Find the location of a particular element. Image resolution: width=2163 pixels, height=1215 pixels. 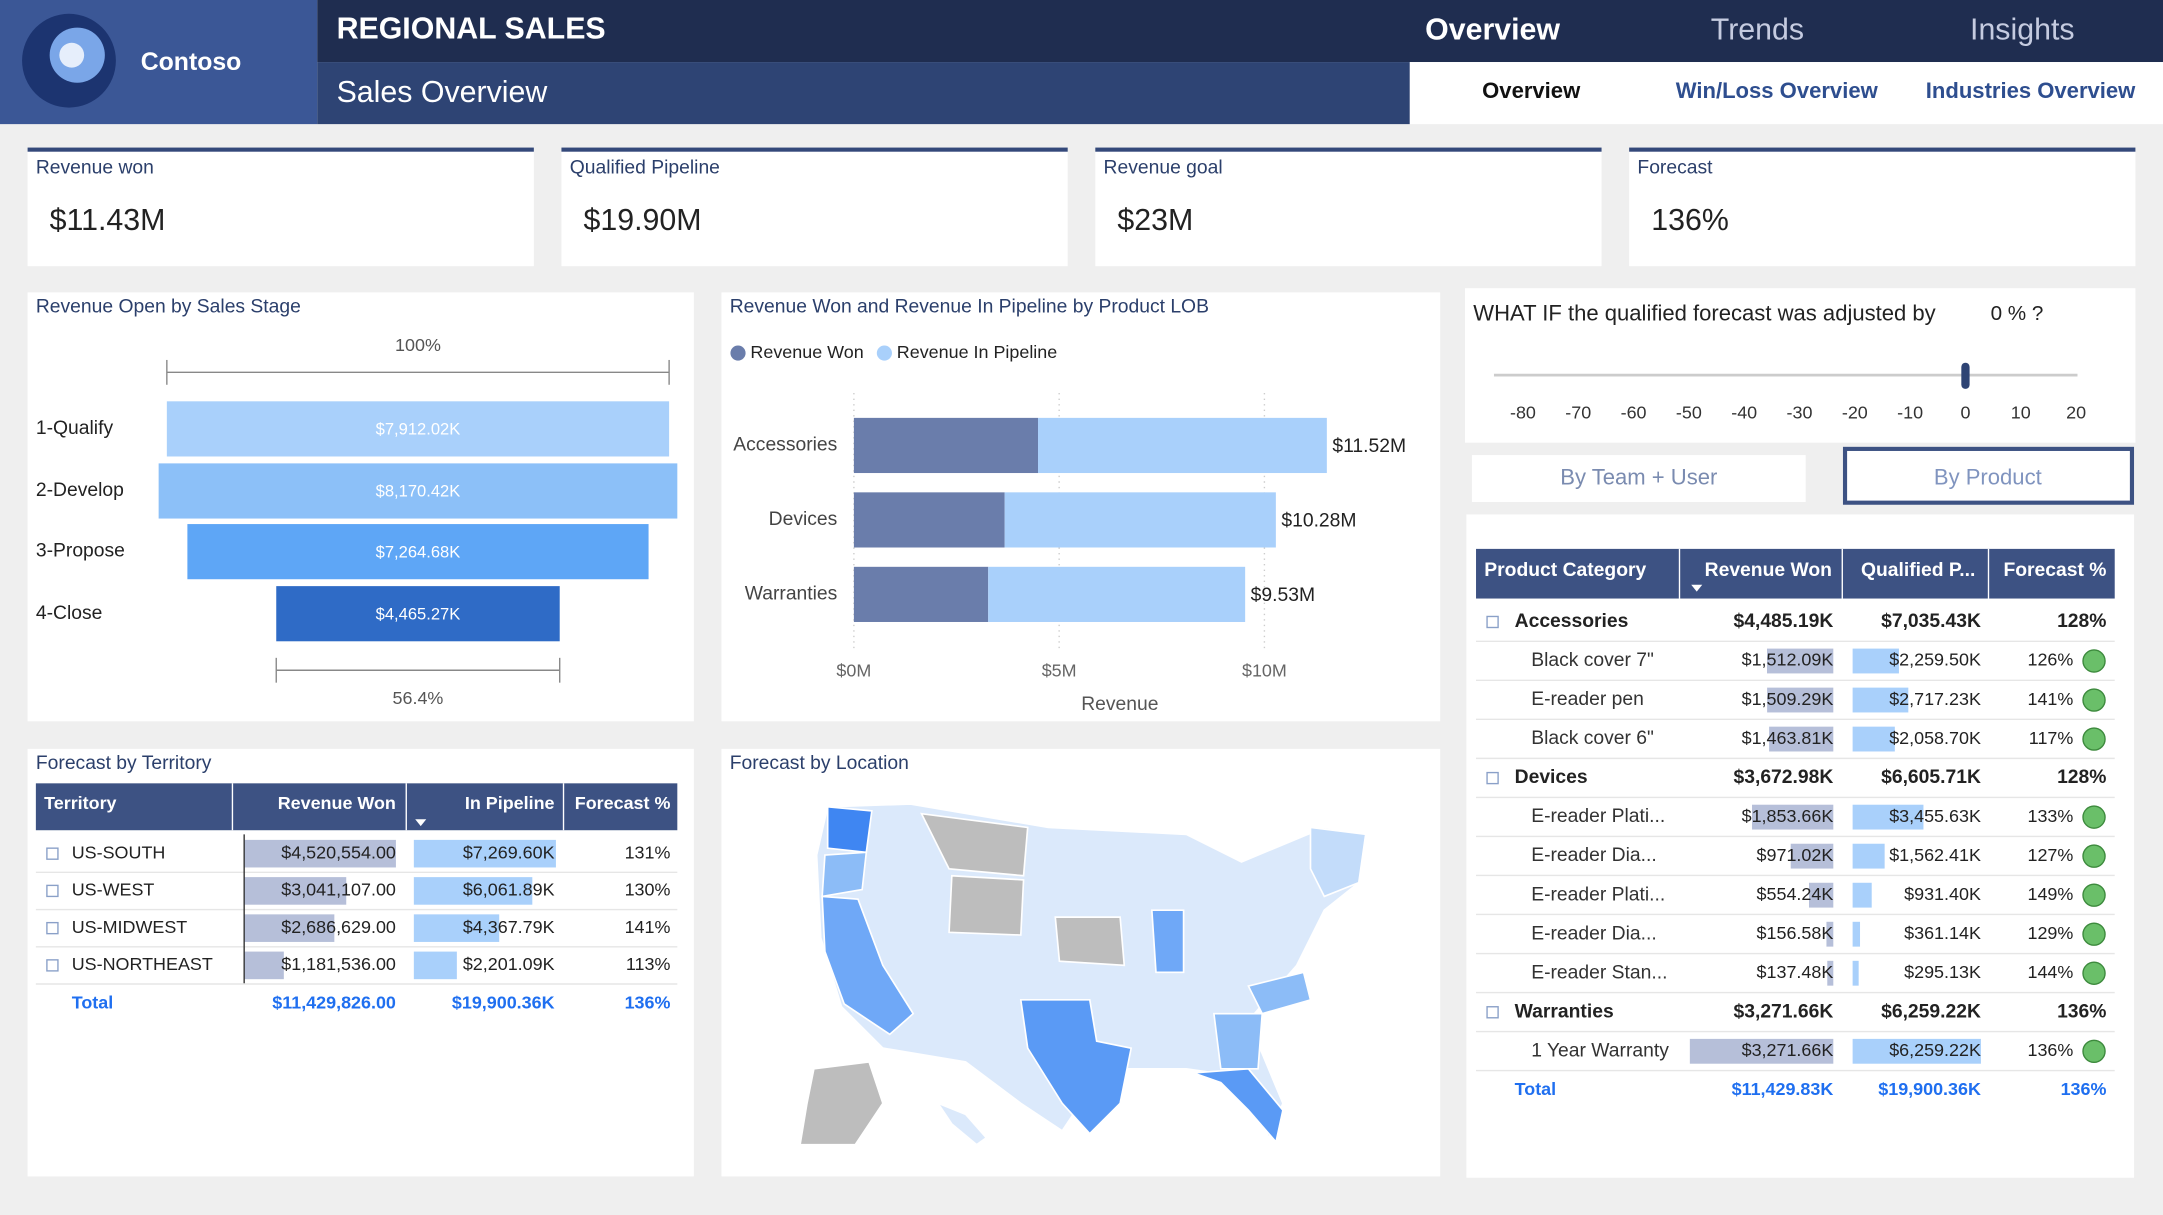

stage-label: 2-Develop is located at coordinates (80, 490).